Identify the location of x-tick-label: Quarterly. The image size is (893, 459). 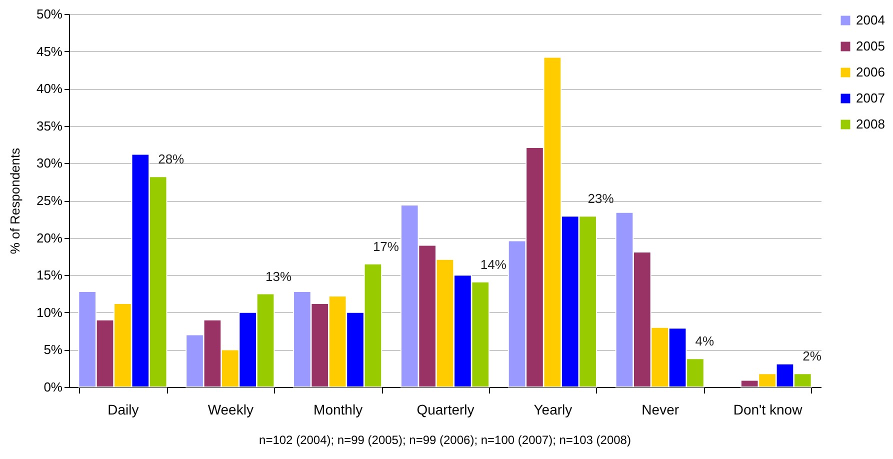
(445, 410).